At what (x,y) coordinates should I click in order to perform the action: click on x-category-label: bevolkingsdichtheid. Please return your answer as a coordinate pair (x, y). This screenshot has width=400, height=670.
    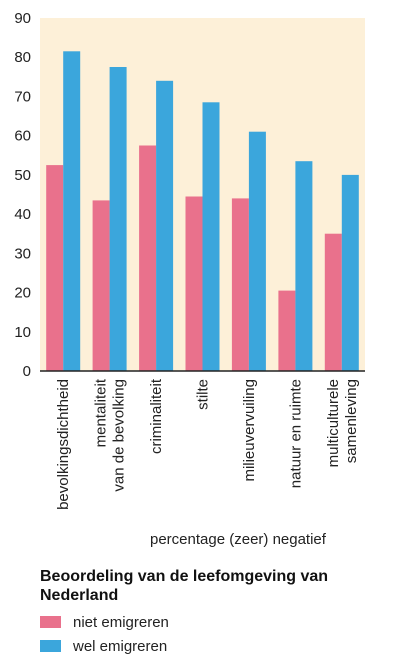
    Looking at the image, I should click on (63, 444).